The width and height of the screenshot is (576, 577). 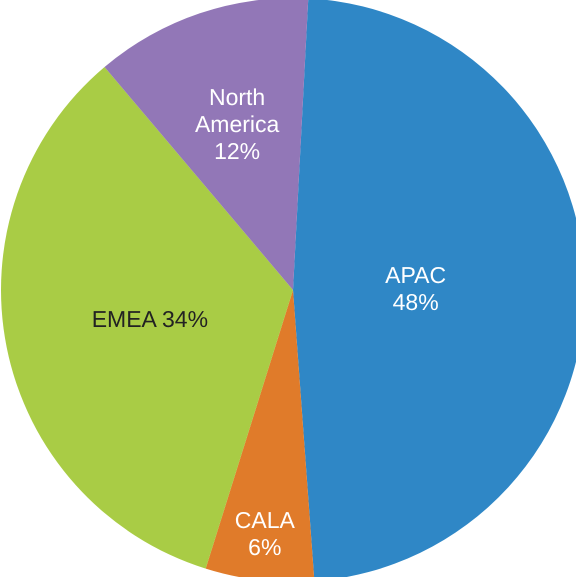 What do you see at coordinates (265, 547) in the screenshot?
I see `data-label: 6%` at bounding box center [265, 547].